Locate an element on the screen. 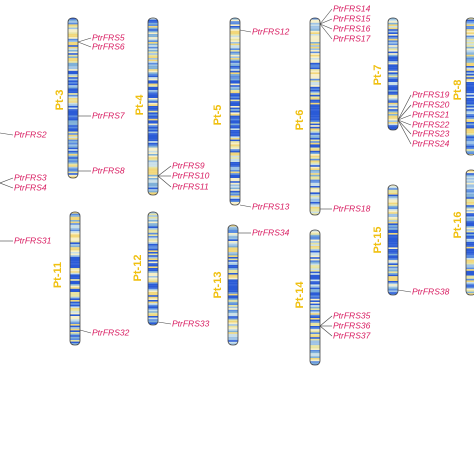  gene-label: PtrFRS15 is located at coordinates (352, 18).